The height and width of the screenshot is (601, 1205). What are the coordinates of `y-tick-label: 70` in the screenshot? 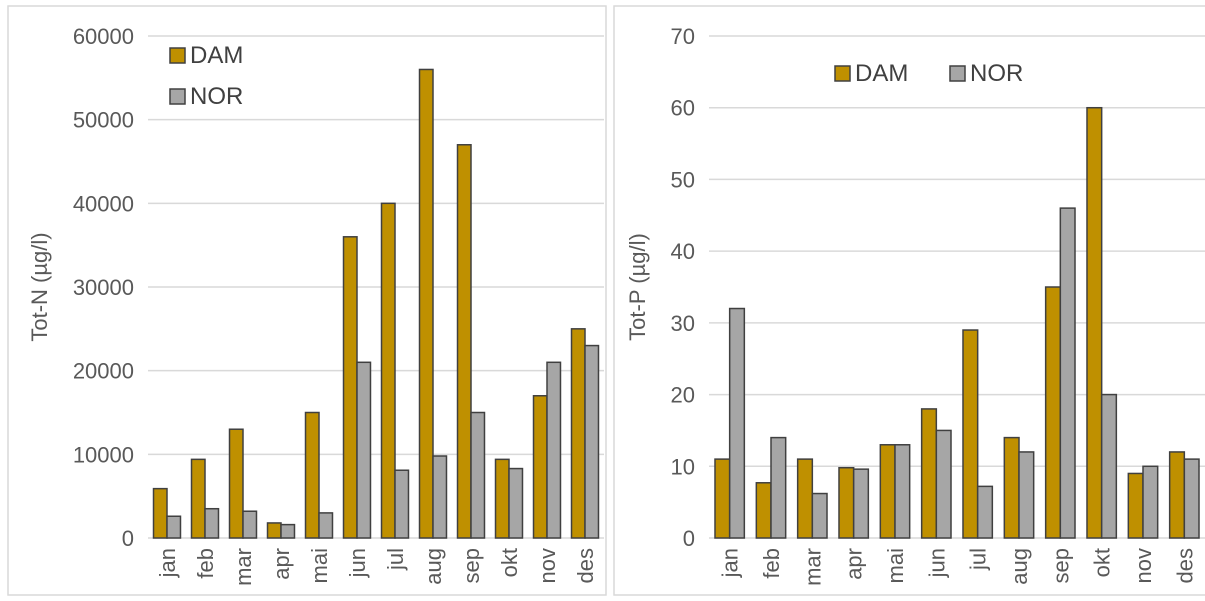 It's located at (683, 36).